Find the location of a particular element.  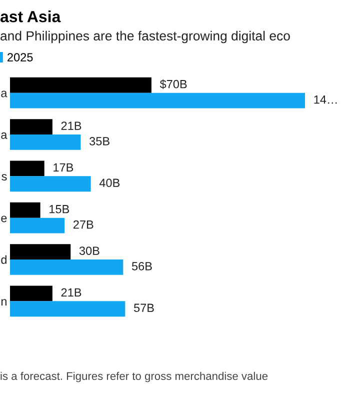

legend-label: 2025 is located at coordinates (20, 57).